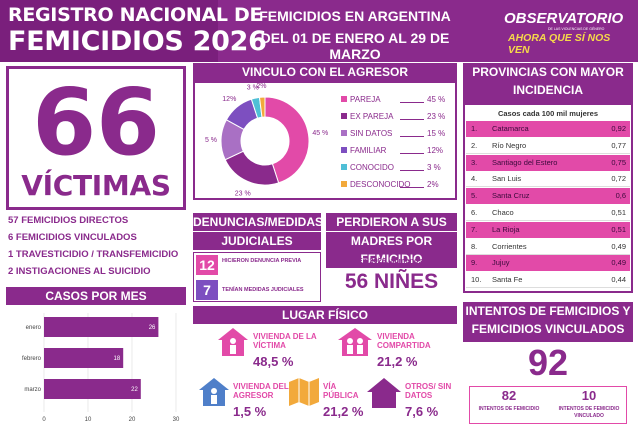 The height and width of the screenshot is (430, 638). Describe the element at coordinates (101, 368) in the screenshot. I see `casos-mes-chart: 0 10 20 30 enero 26 febrero 18 marzo 22` at that location.